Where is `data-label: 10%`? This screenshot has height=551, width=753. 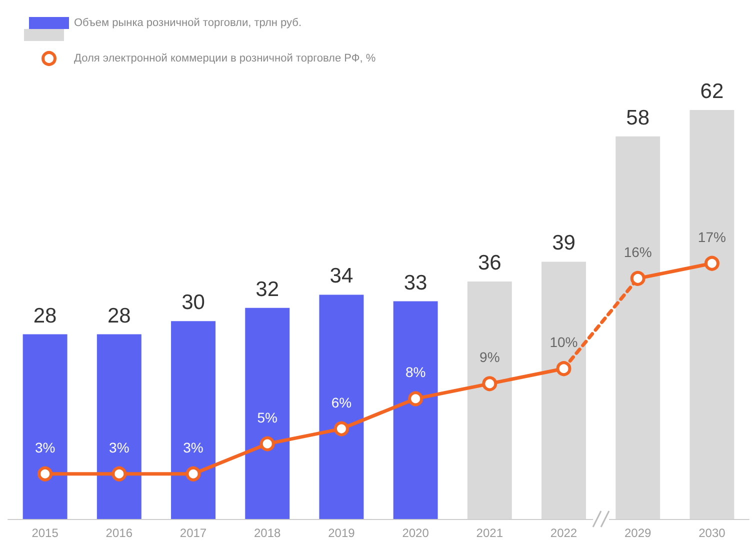 data-label: 10% is located at coordinates (564, 342).